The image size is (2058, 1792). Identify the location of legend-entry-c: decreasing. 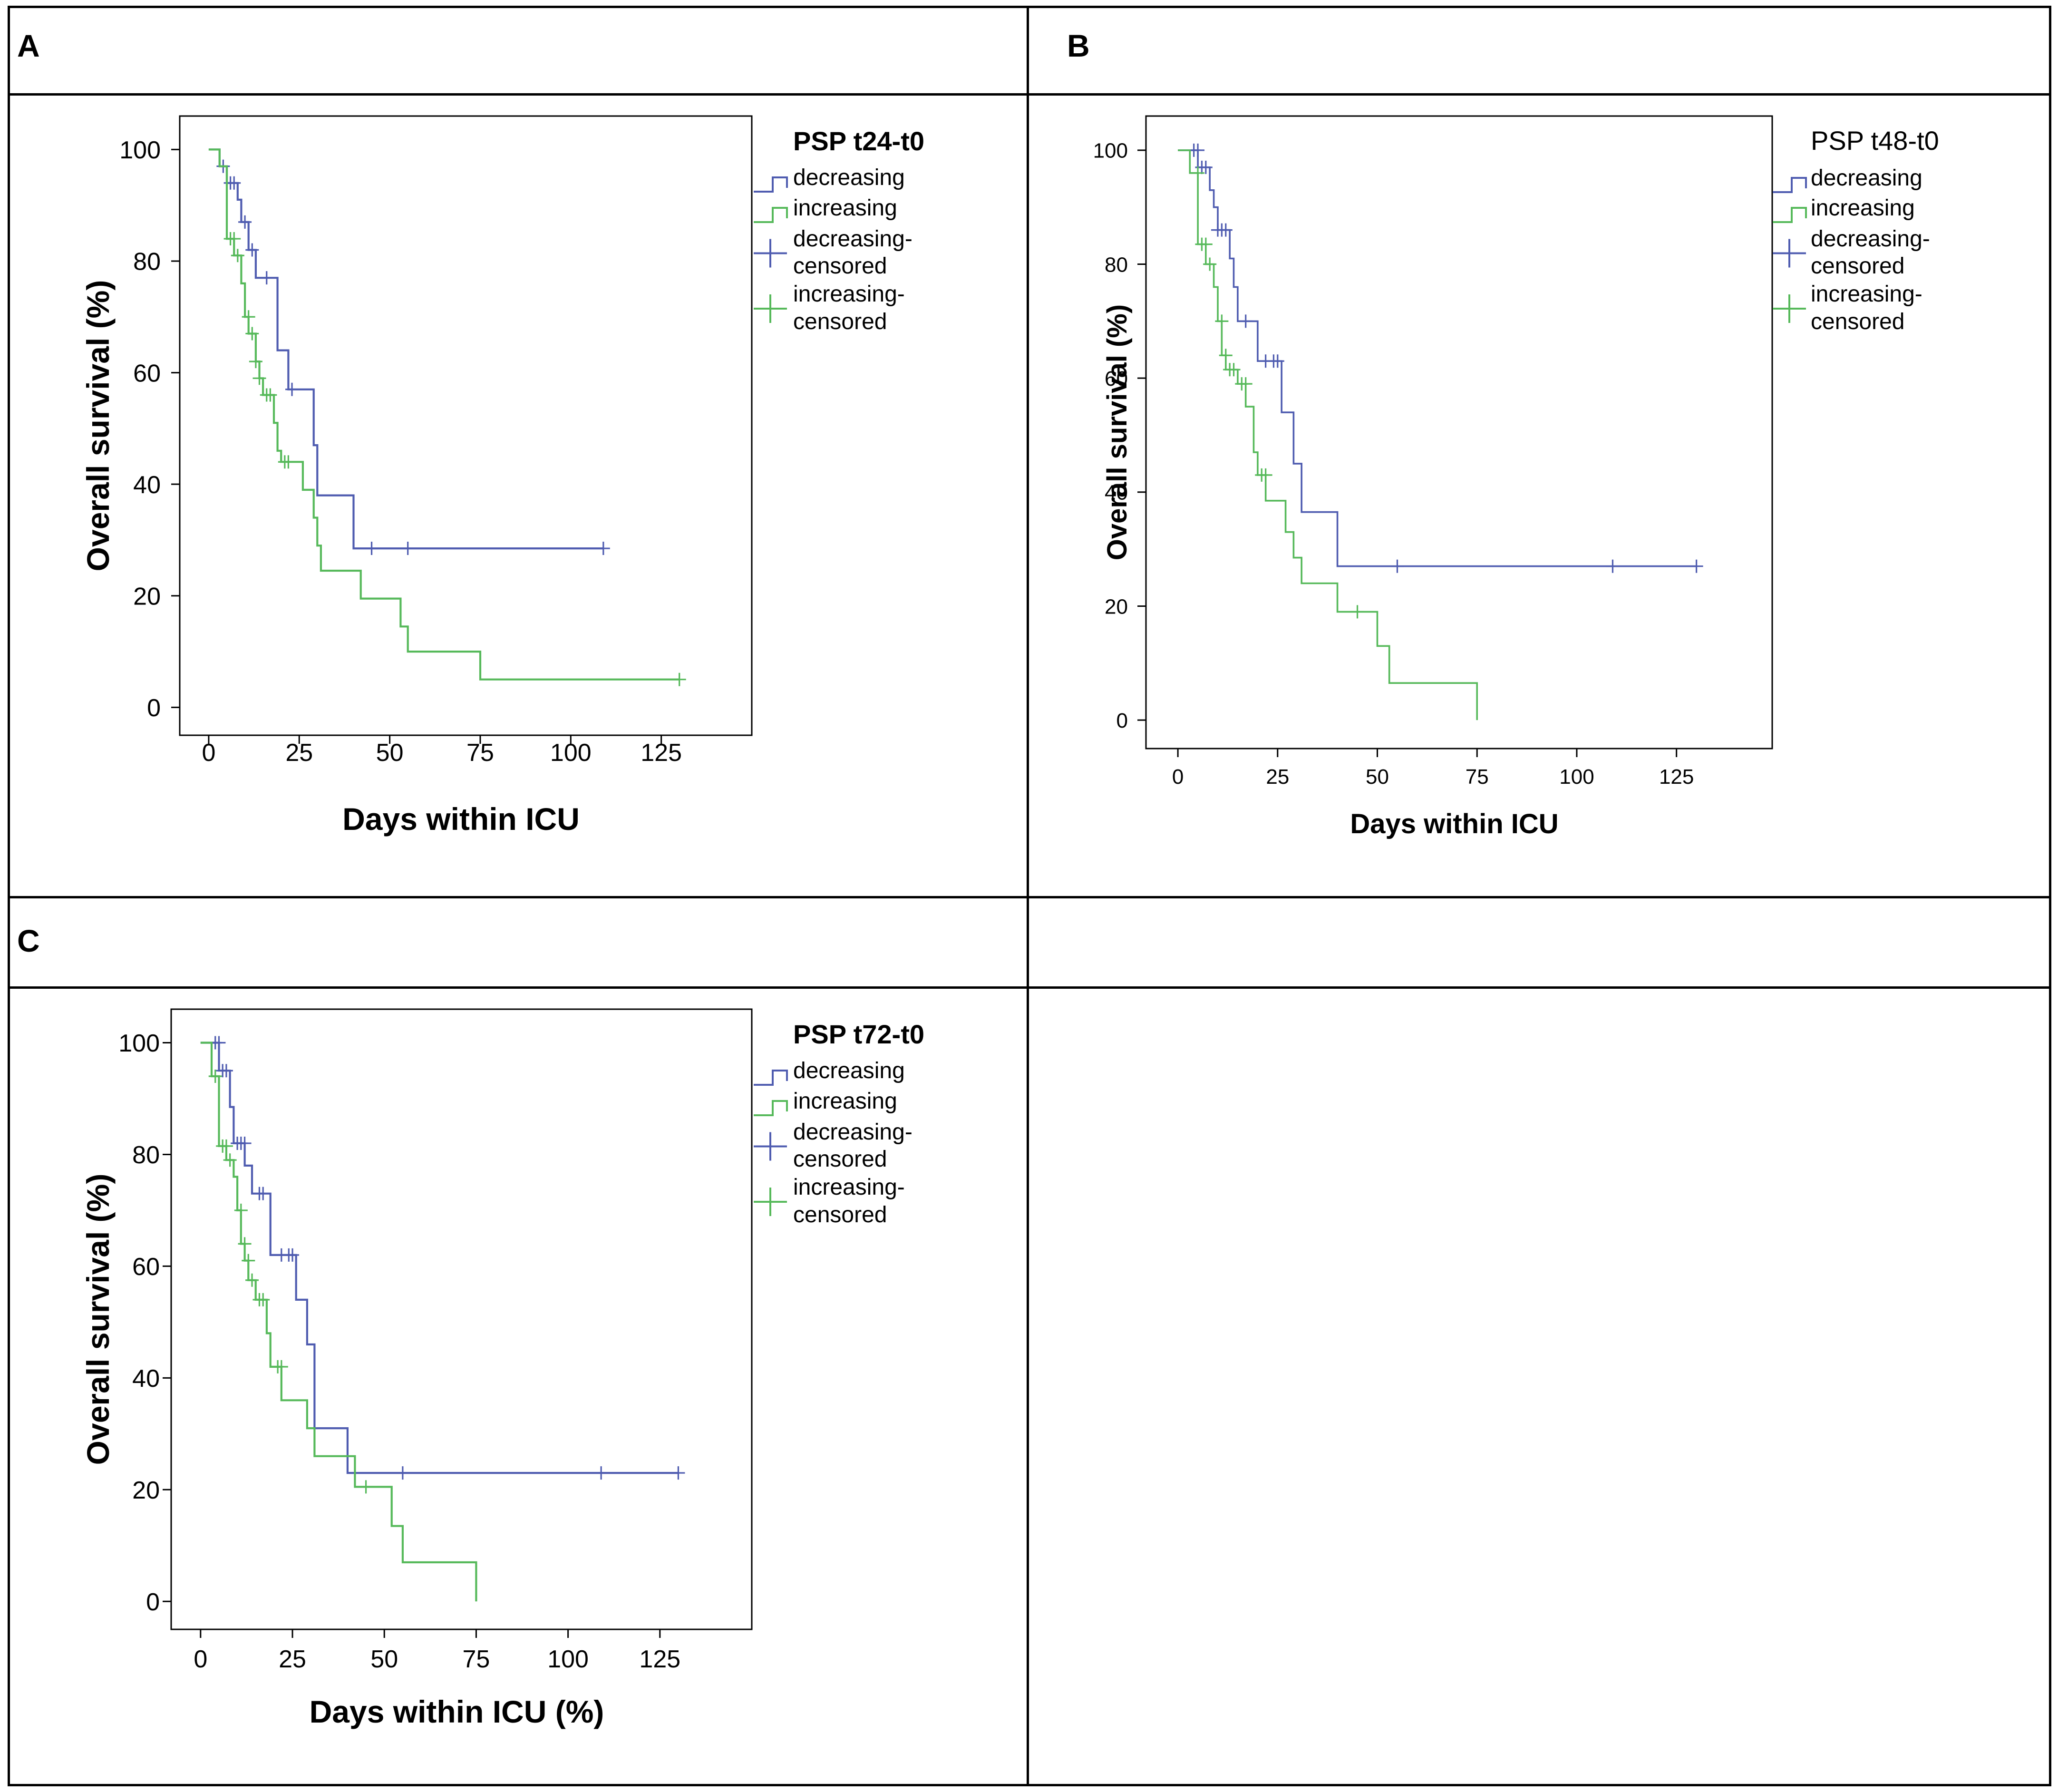
(849, 1070).